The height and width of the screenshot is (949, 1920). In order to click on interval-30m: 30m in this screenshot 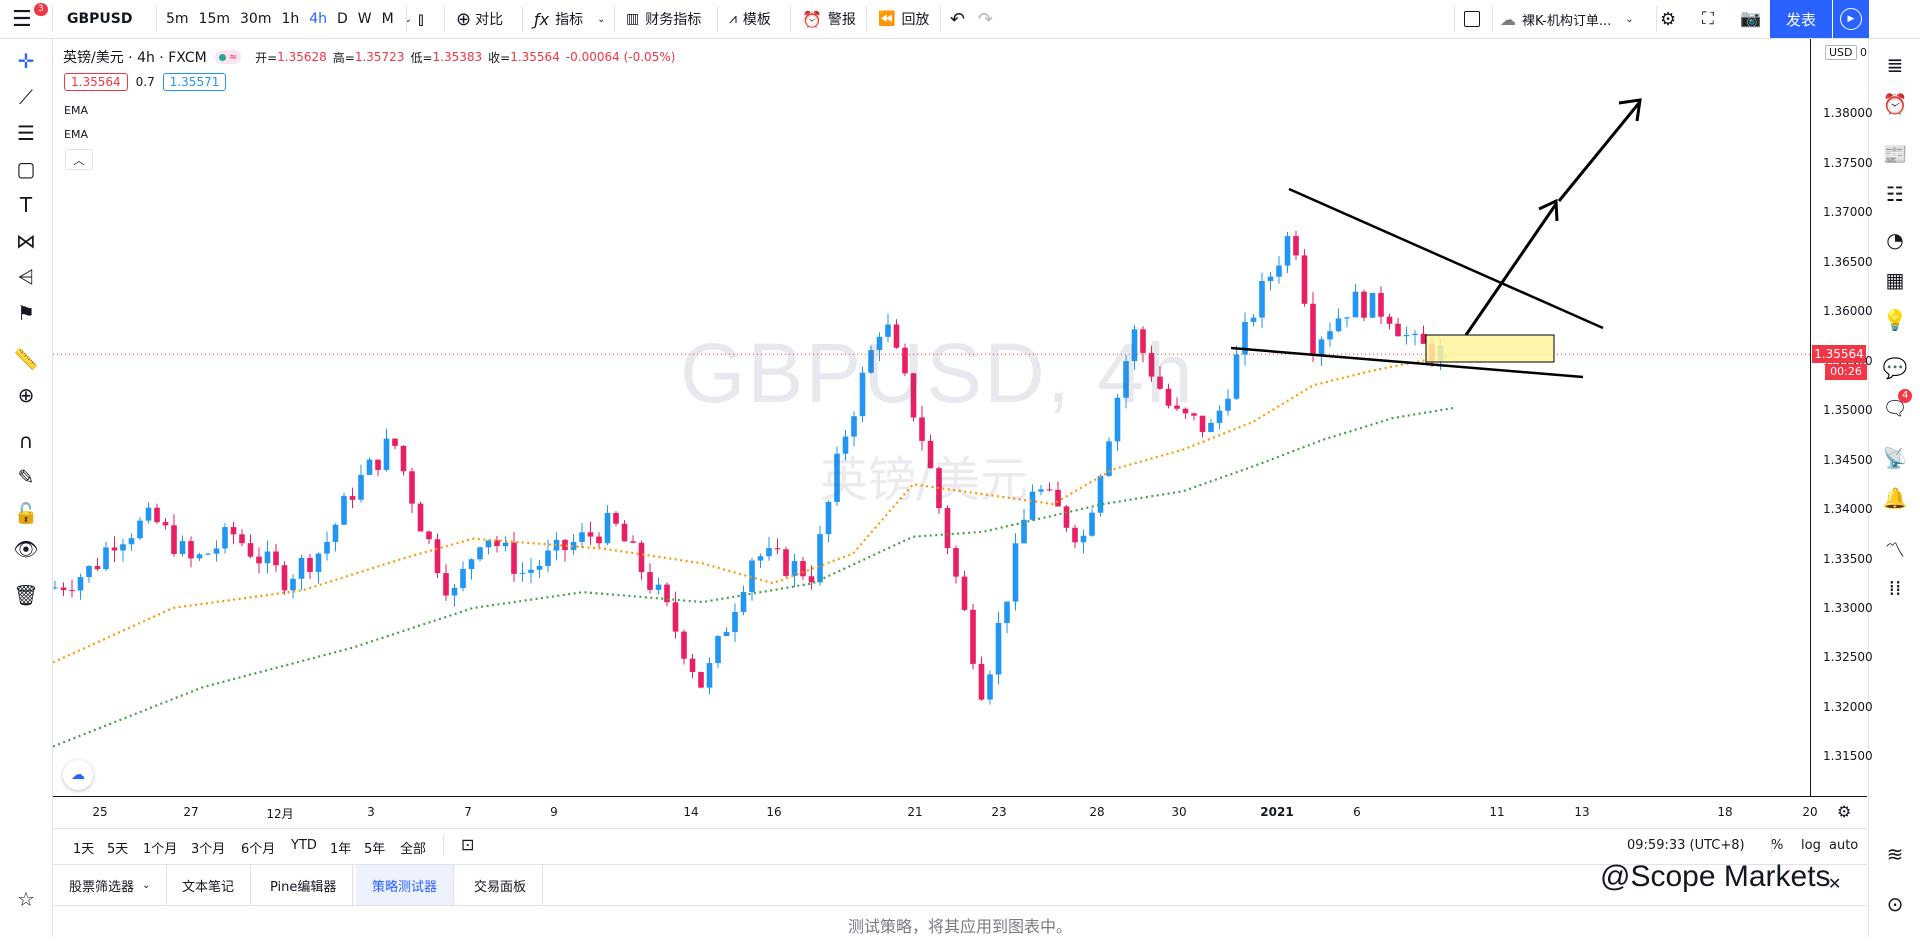, I will do `click(256, 19)`.